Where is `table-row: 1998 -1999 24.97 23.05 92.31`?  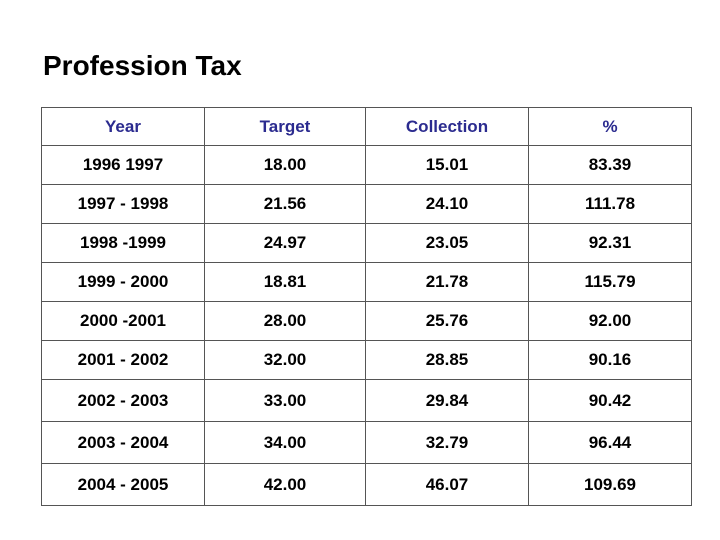
table-row: 1998 -1999 24.97 23.05 92.31 is located at coordinates (366, 243).